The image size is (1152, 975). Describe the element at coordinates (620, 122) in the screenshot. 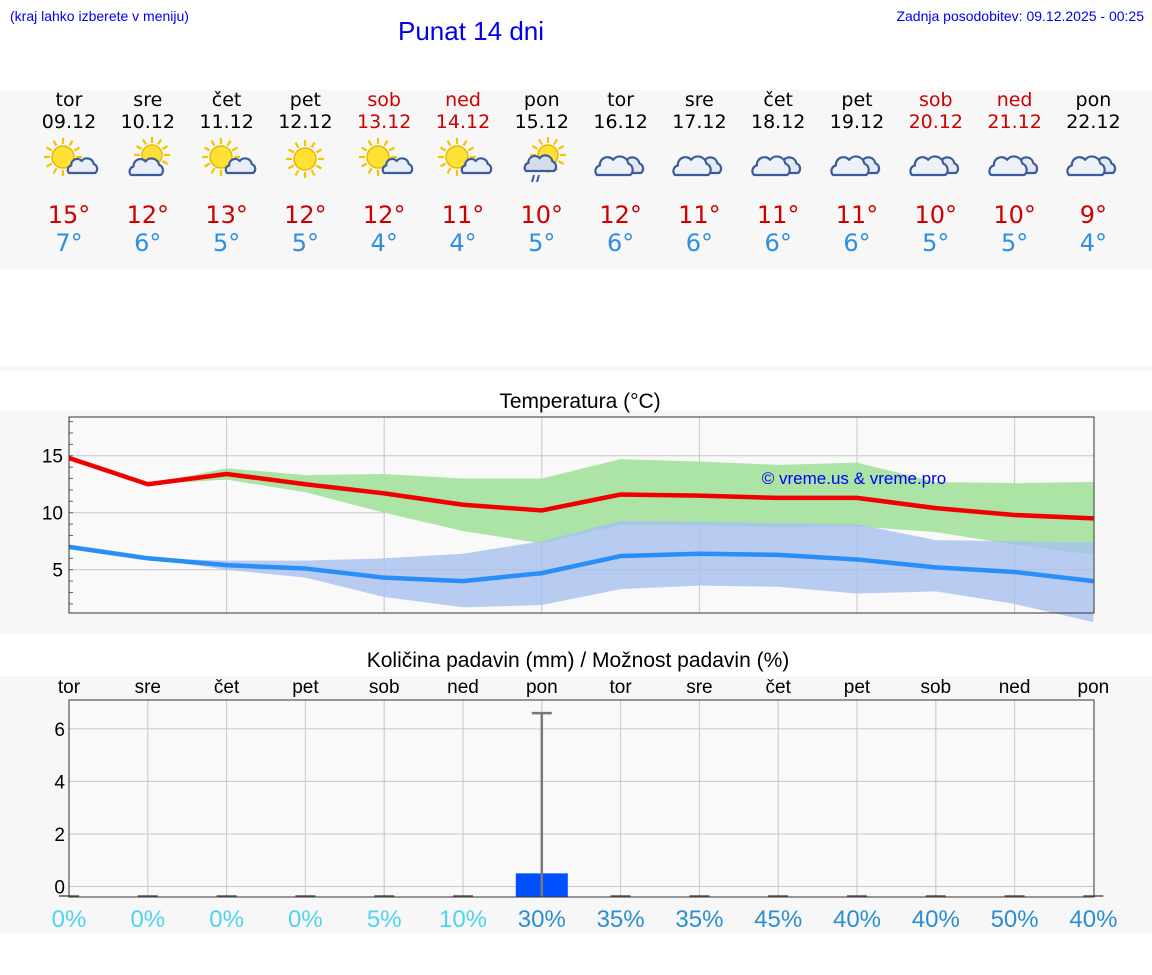

I see `day-date: 16.12` at that location.